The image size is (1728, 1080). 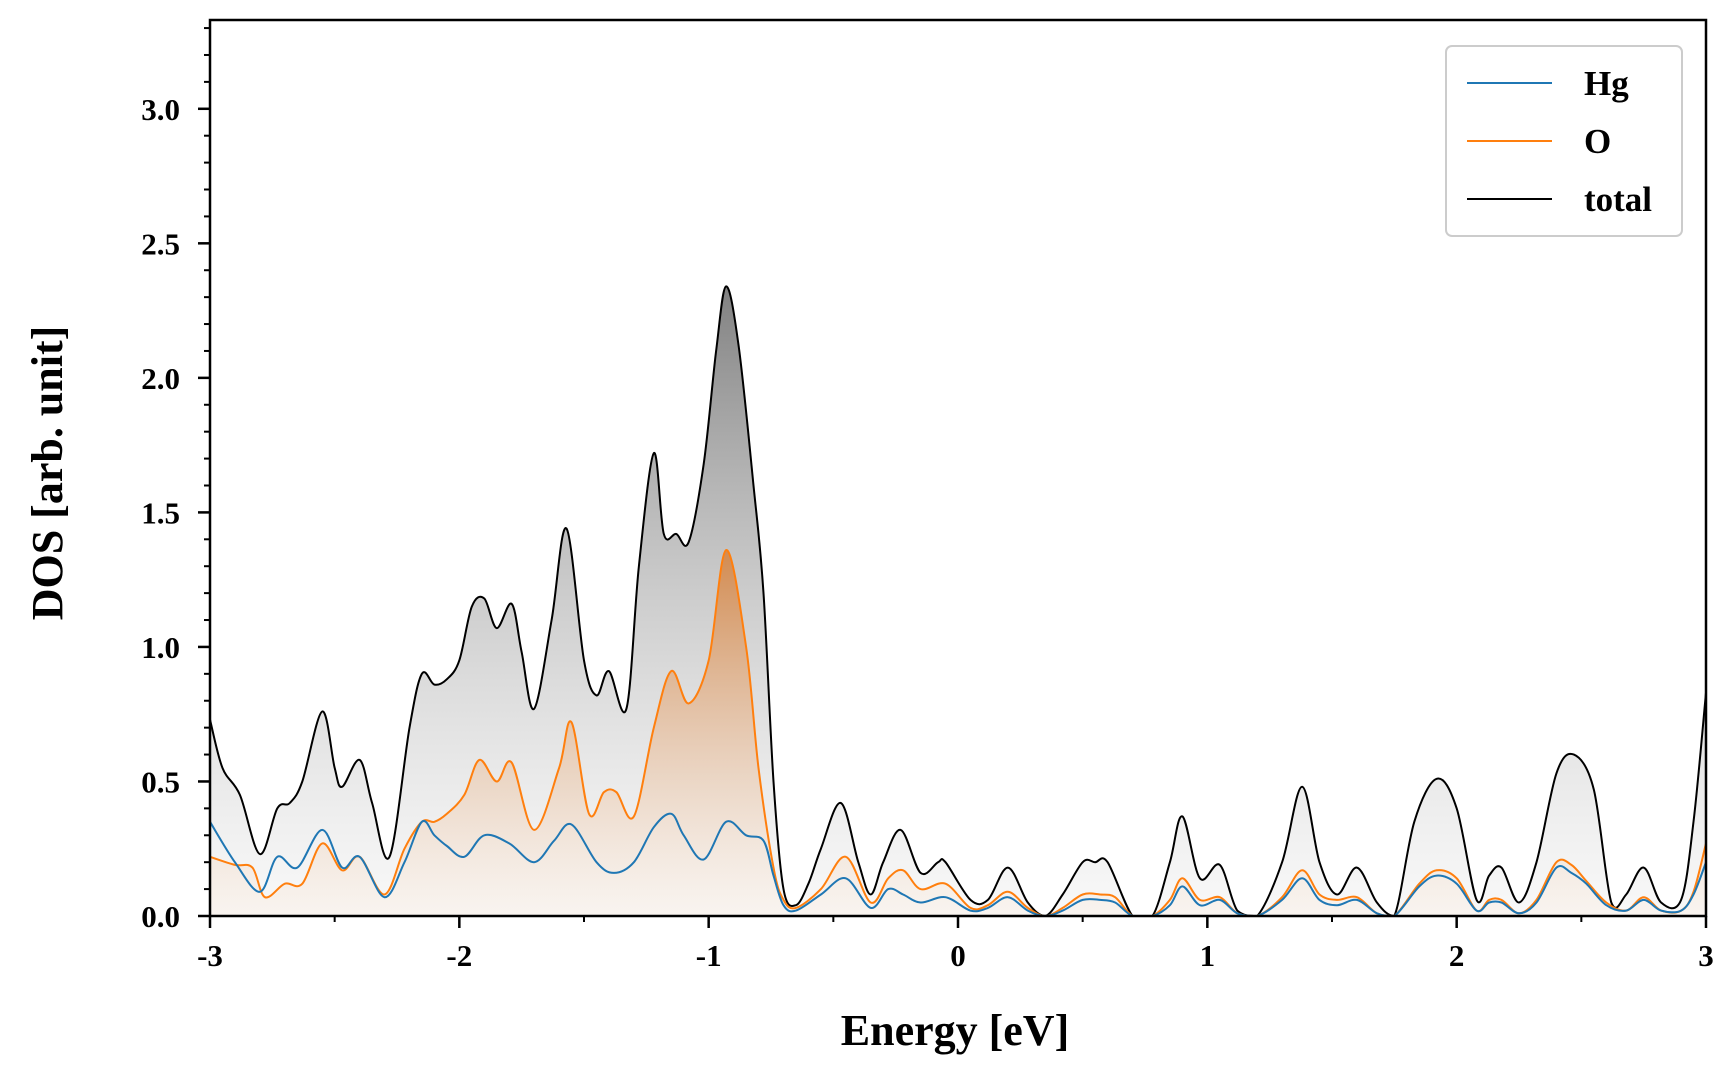 What do you see at coordinates (210, 955) in the screenshot?
I see `x-tick-label: -3` at bounding box center [210, 955].